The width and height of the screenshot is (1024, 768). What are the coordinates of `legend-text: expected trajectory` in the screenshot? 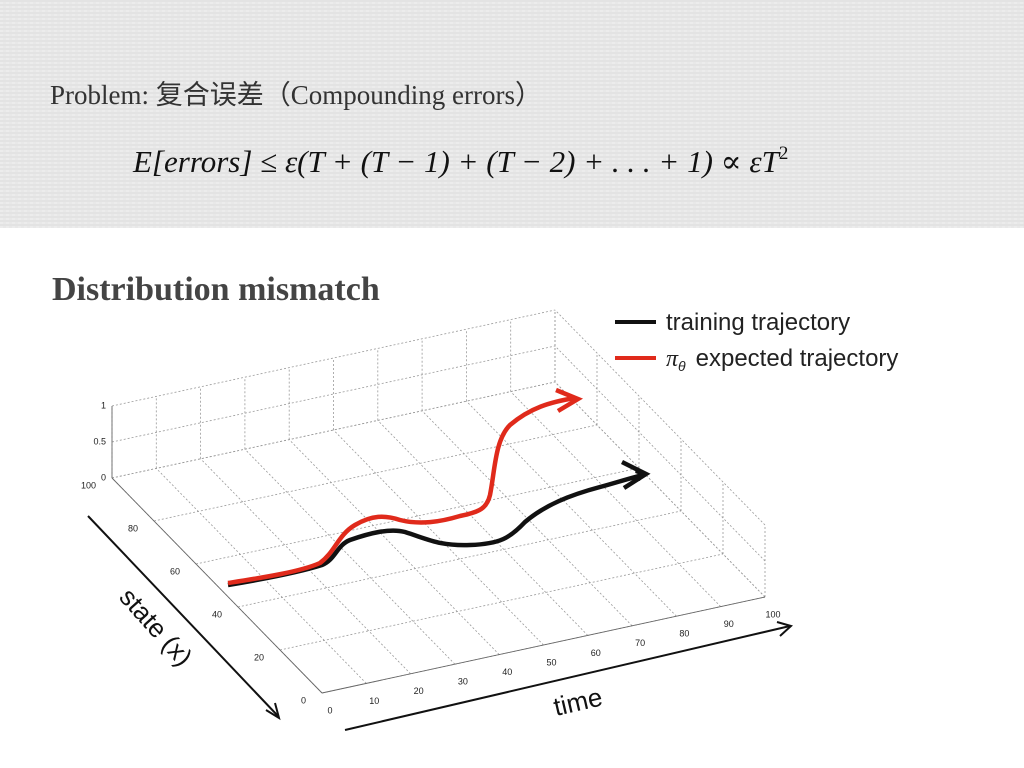 It's located at (797, 358).